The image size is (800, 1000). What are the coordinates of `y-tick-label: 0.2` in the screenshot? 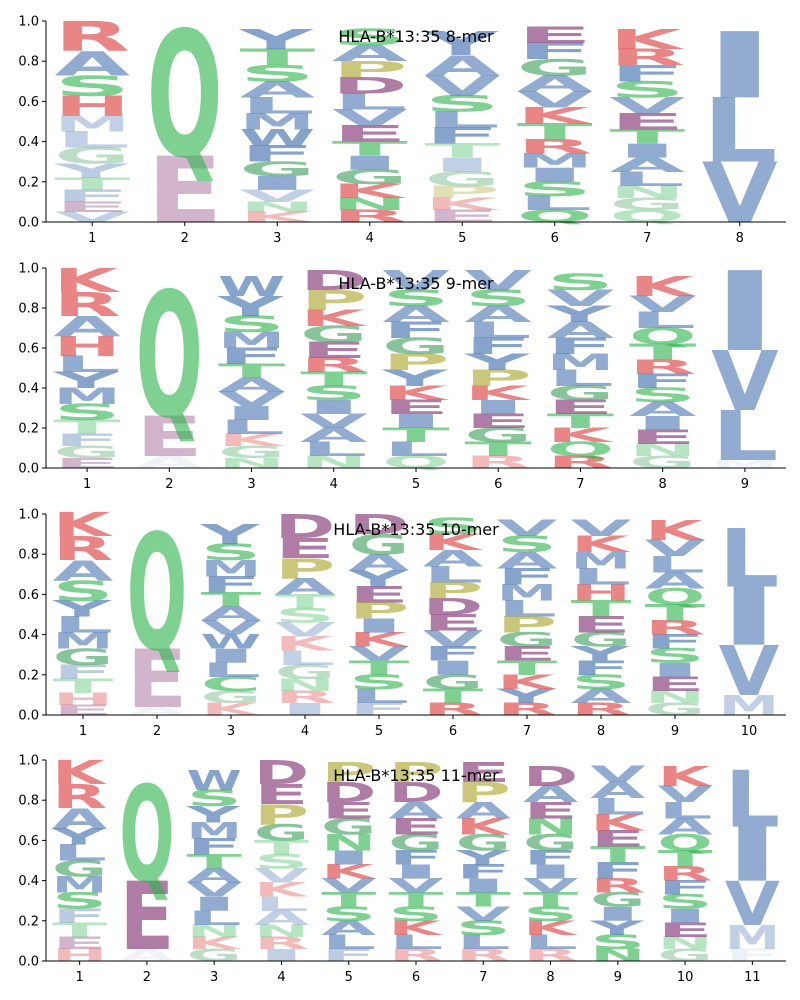 It's located at (28, 921).